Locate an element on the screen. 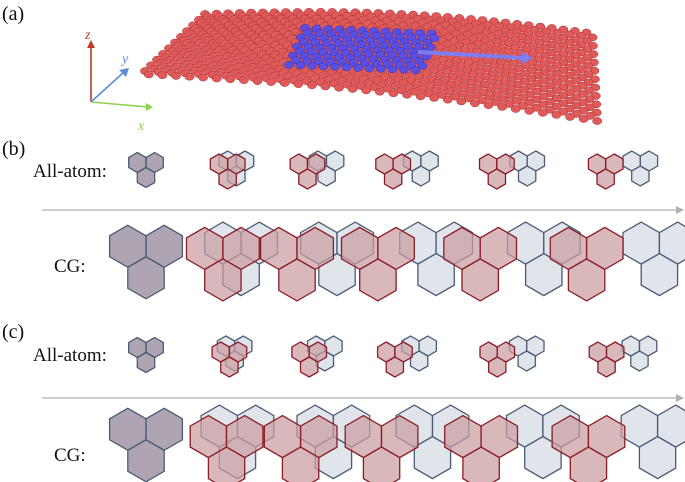  x-axis is located at coordinates (119, 104).